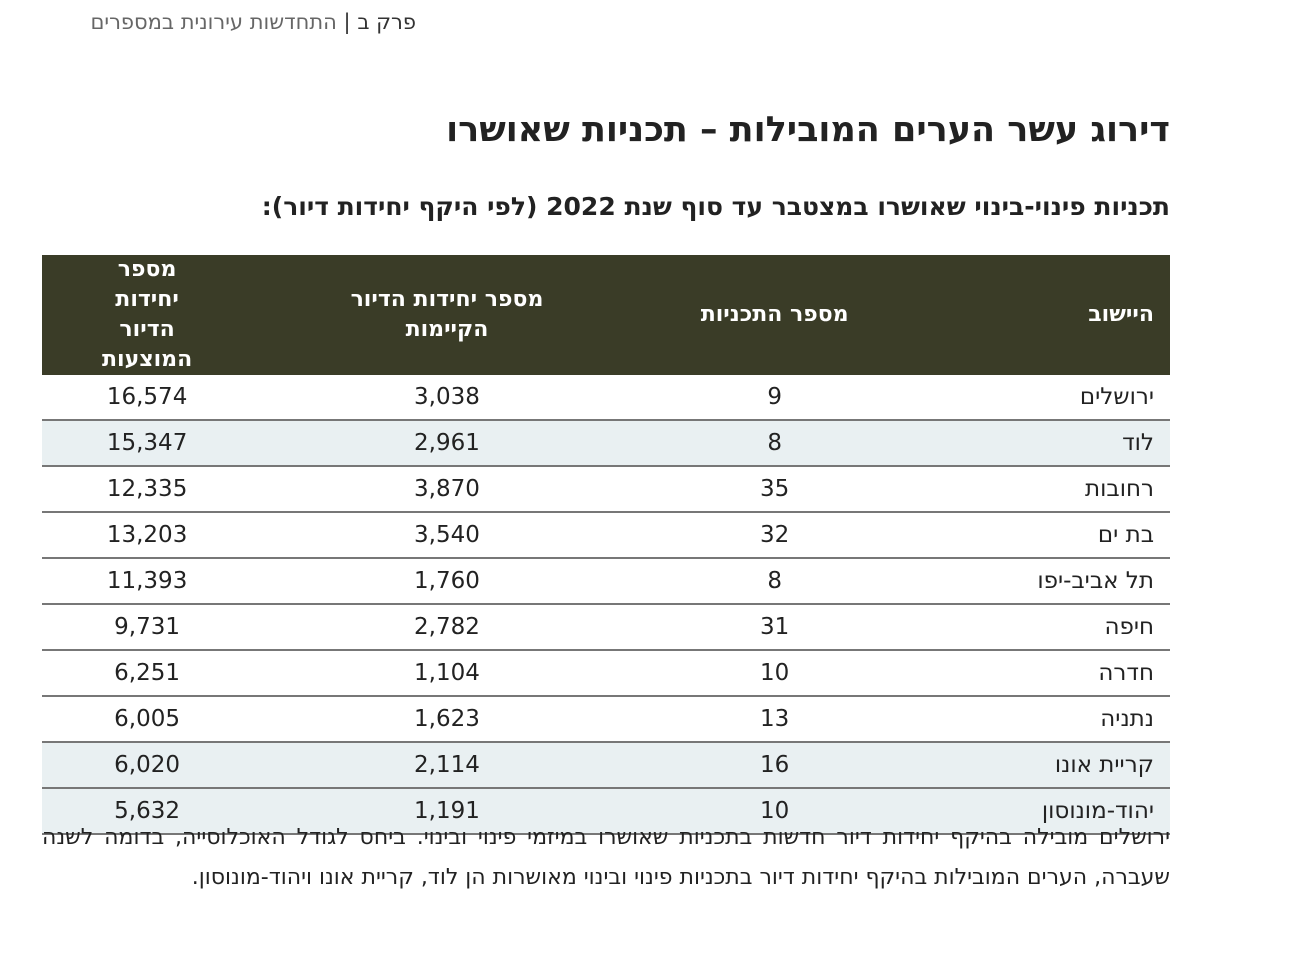  I want to click on cell-plans: 13, so click(774, 719).